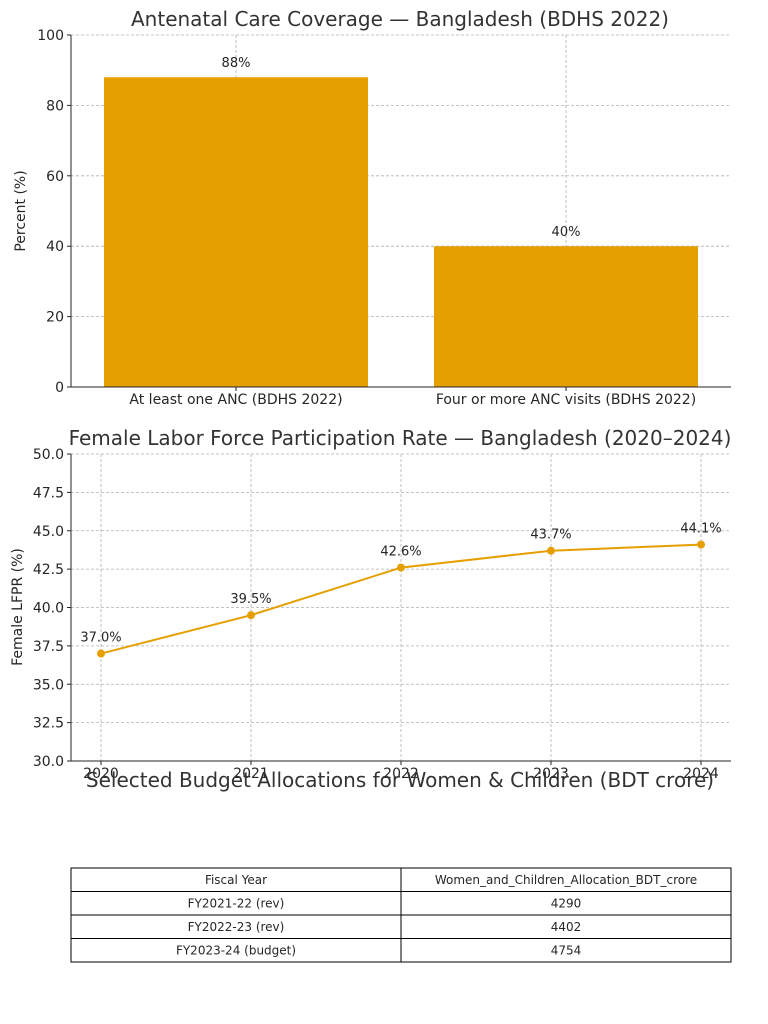  What do you see at coordinates (250, 599) in the screenshot?
I see `lfpr-data-label: 39.5%` at bounding box center [250, 599].